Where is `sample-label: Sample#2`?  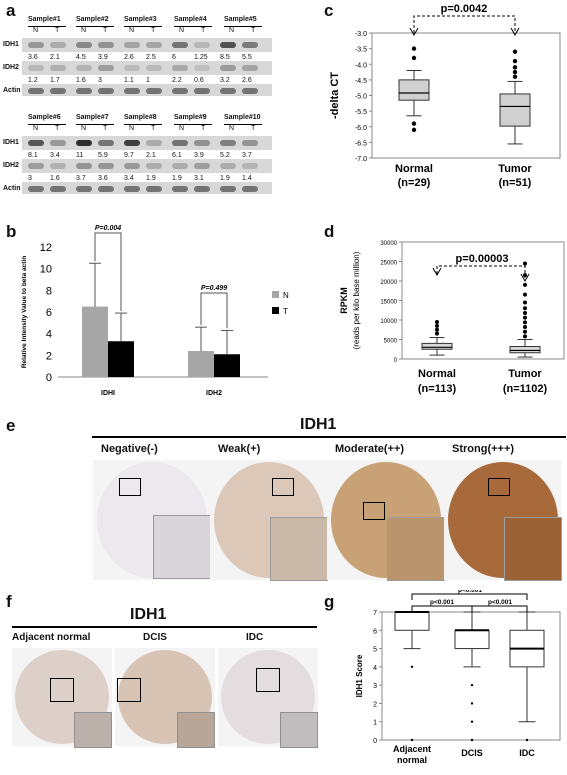 sample-label: Sample#2 is located at coordinates (92, 19).